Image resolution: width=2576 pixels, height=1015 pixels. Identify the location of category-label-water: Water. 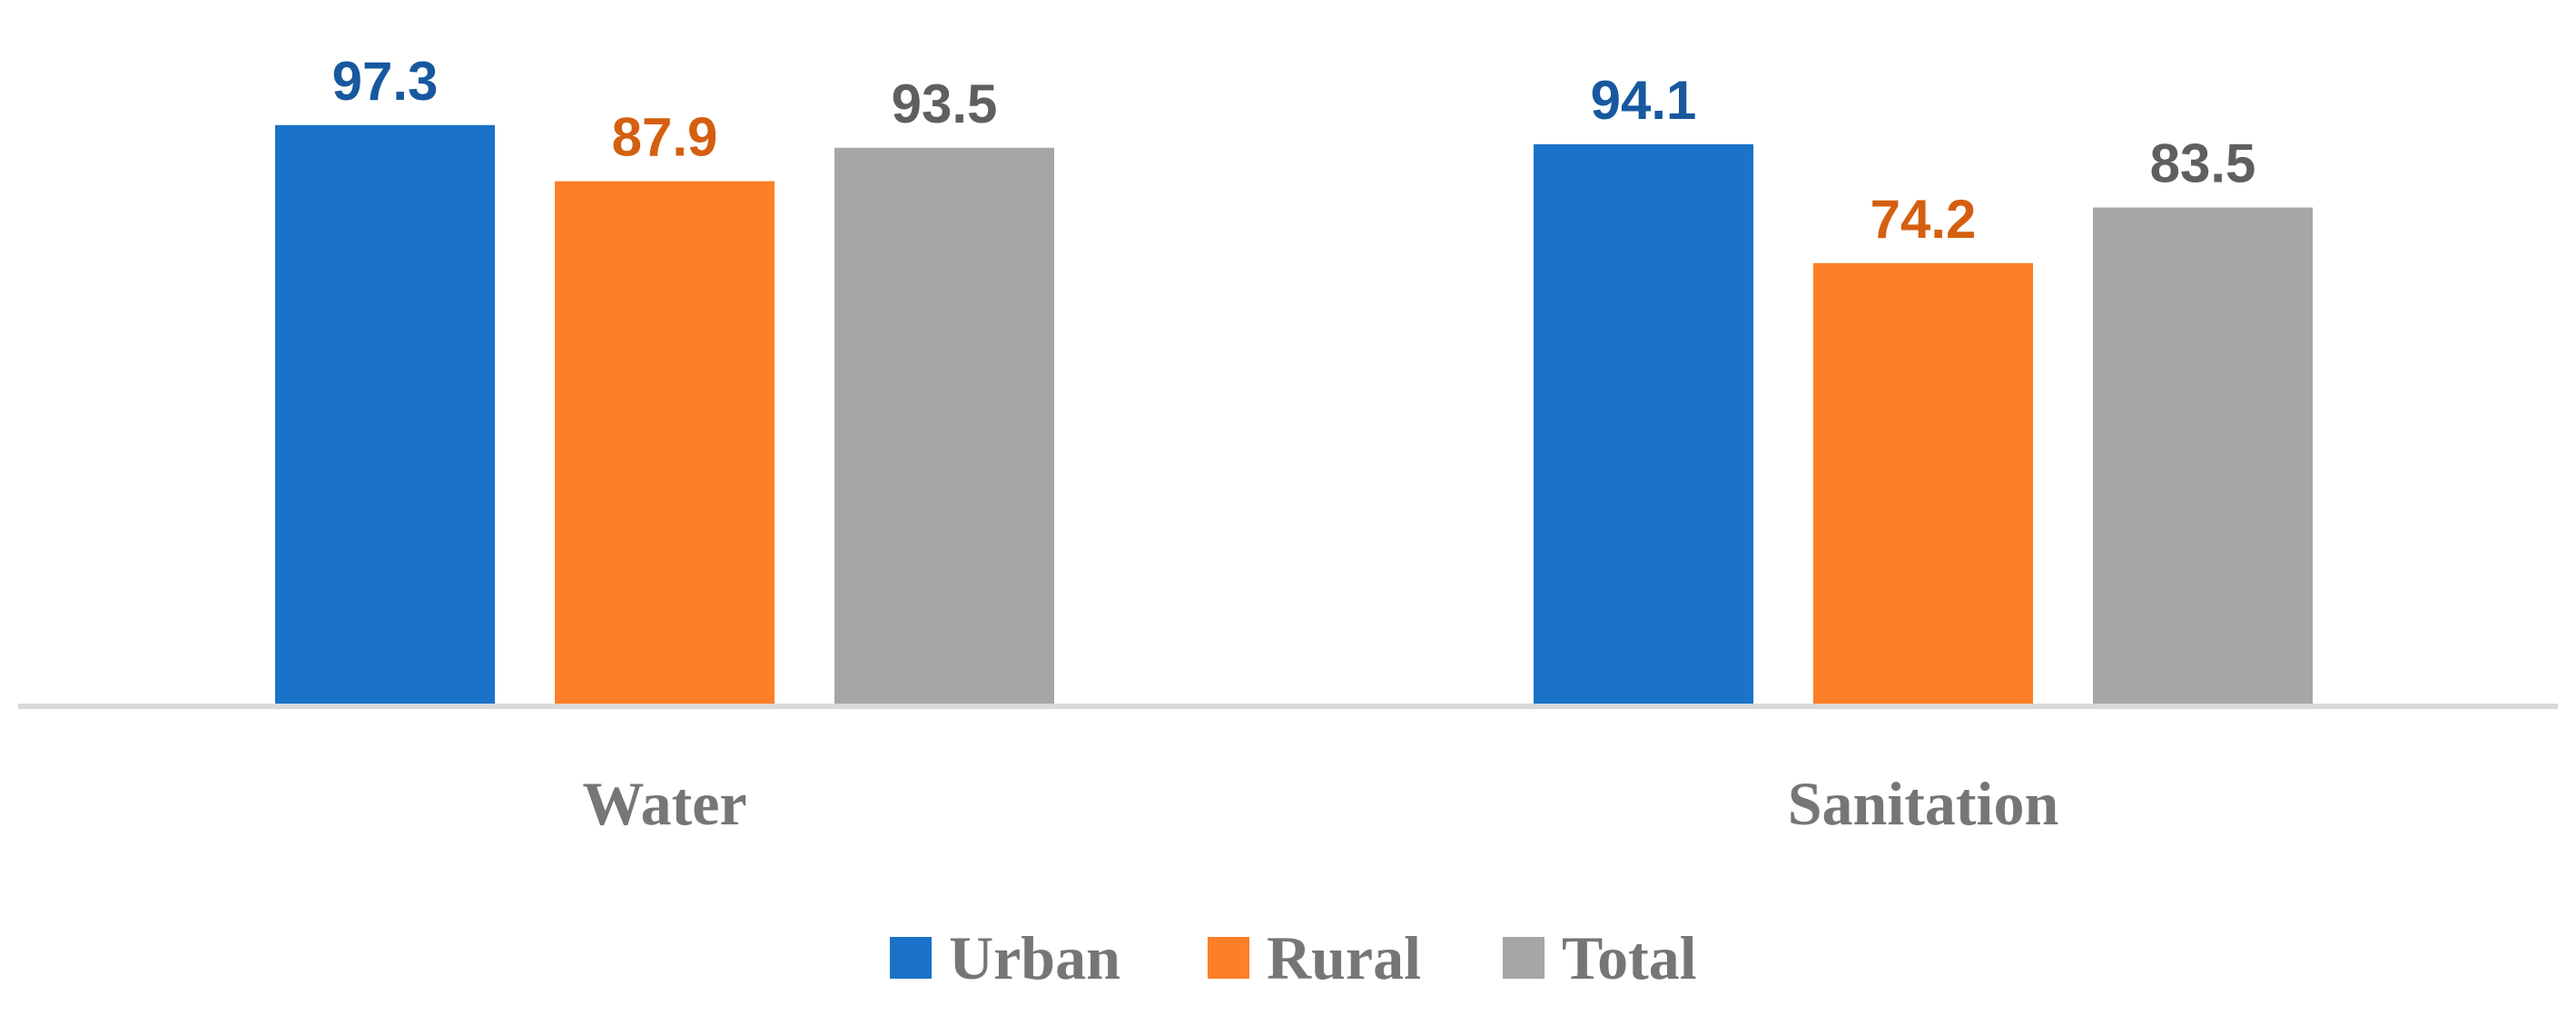
(664, 804).